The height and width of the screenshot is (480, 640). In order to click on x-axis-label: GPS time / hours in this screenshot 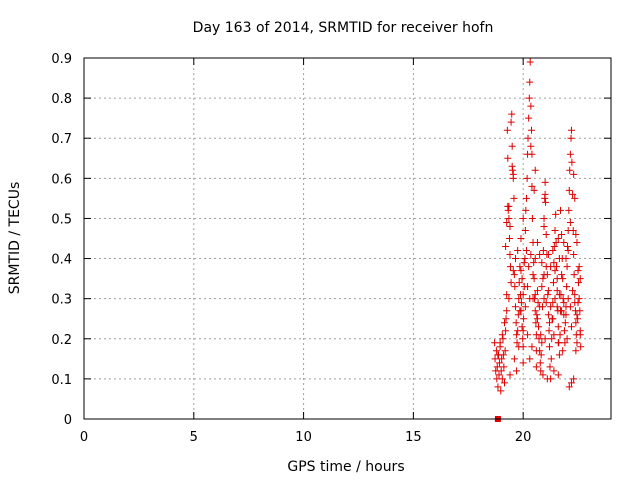, I will do `click(345, 467)`.